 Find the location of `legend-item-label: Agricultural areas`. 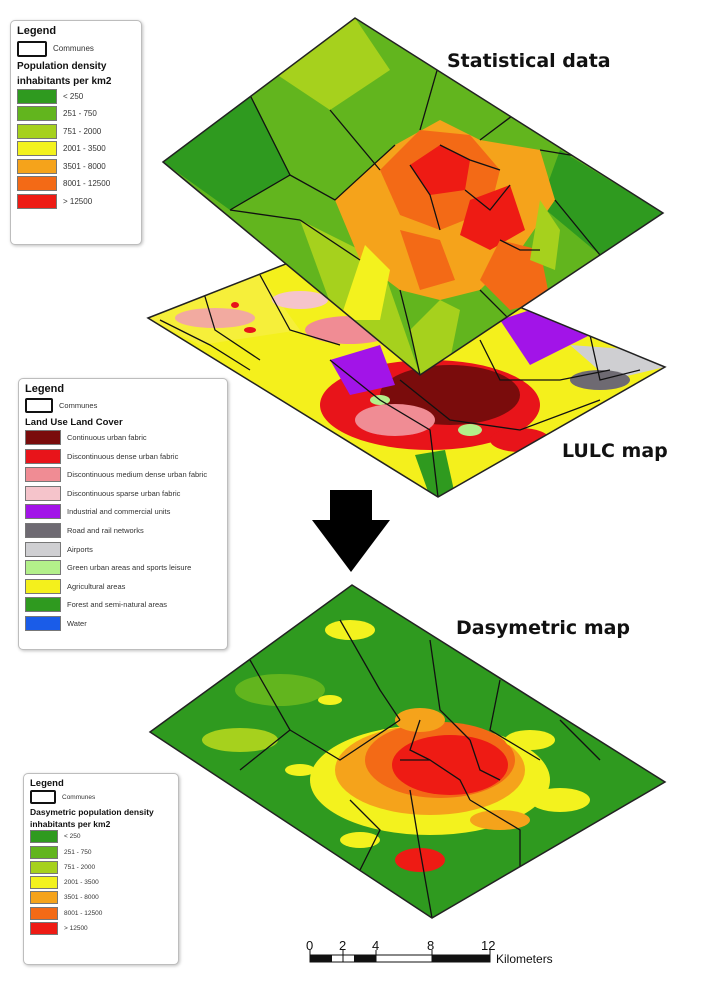

legend-item-label: Agricultural areas is located at coordinates (96, 586).